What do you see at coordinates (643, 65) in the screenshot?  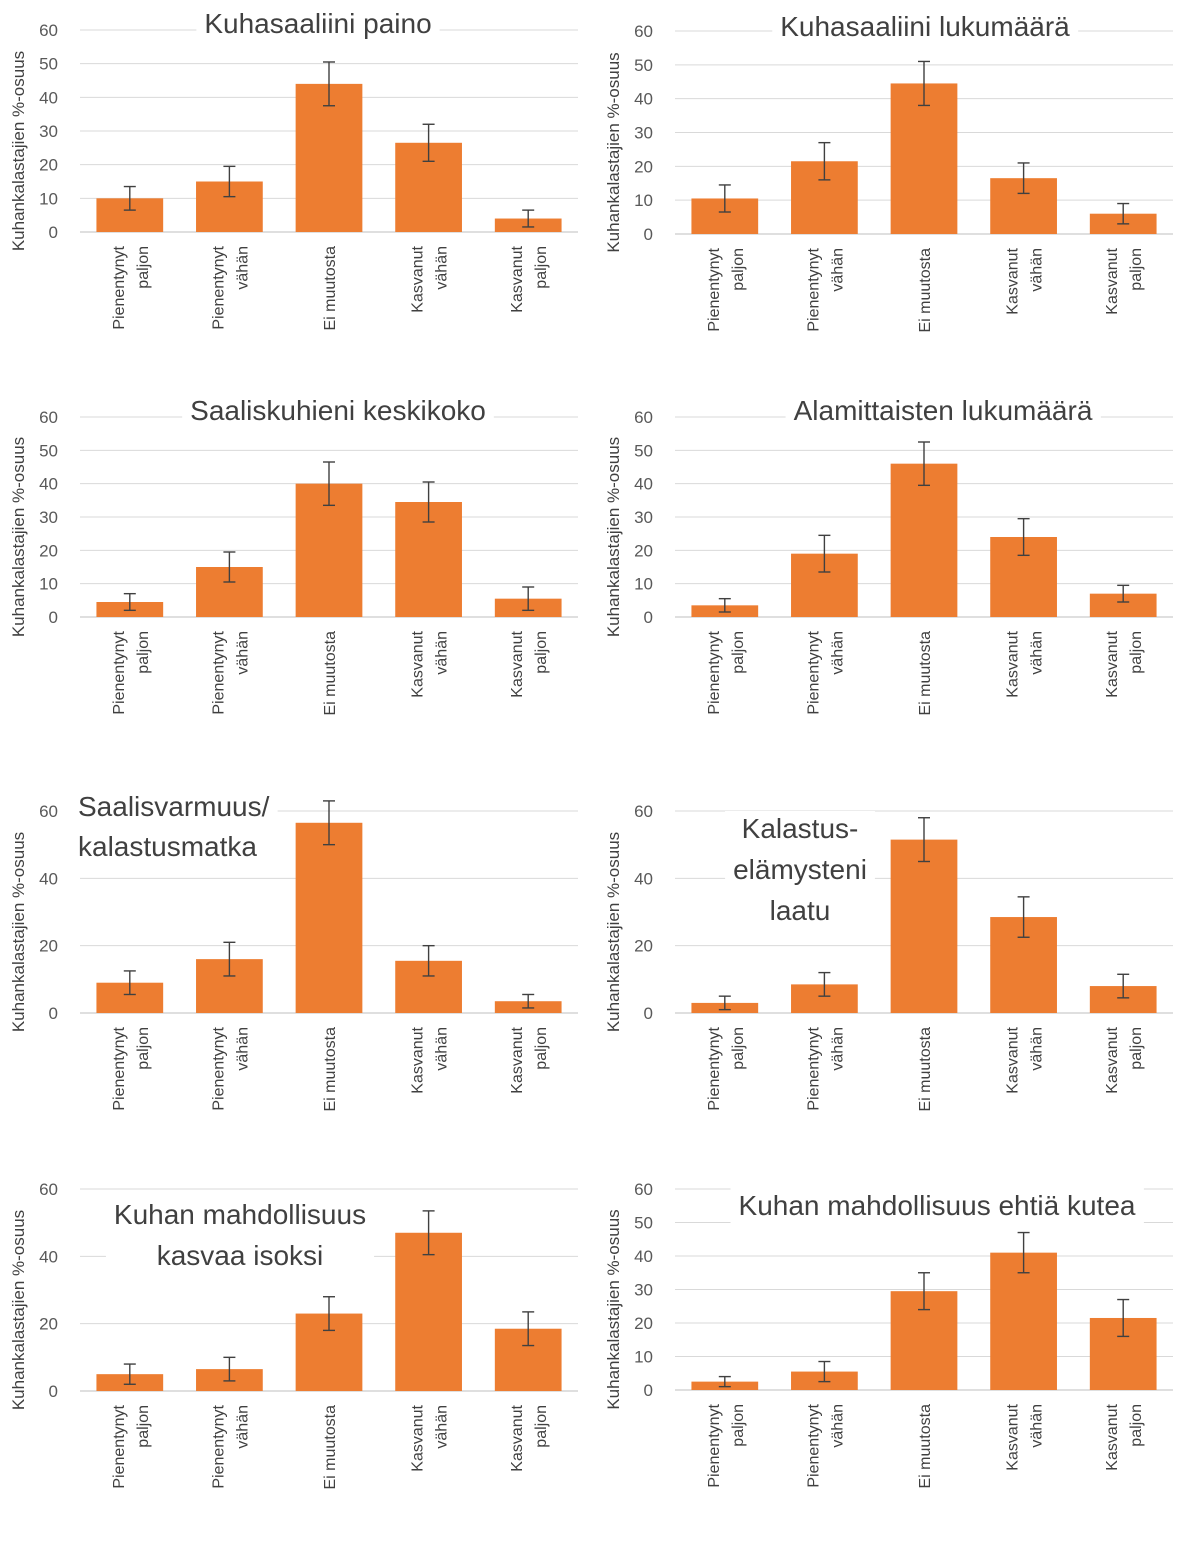 I see `y-tick-label: 50` at bounding box center [643, 65].